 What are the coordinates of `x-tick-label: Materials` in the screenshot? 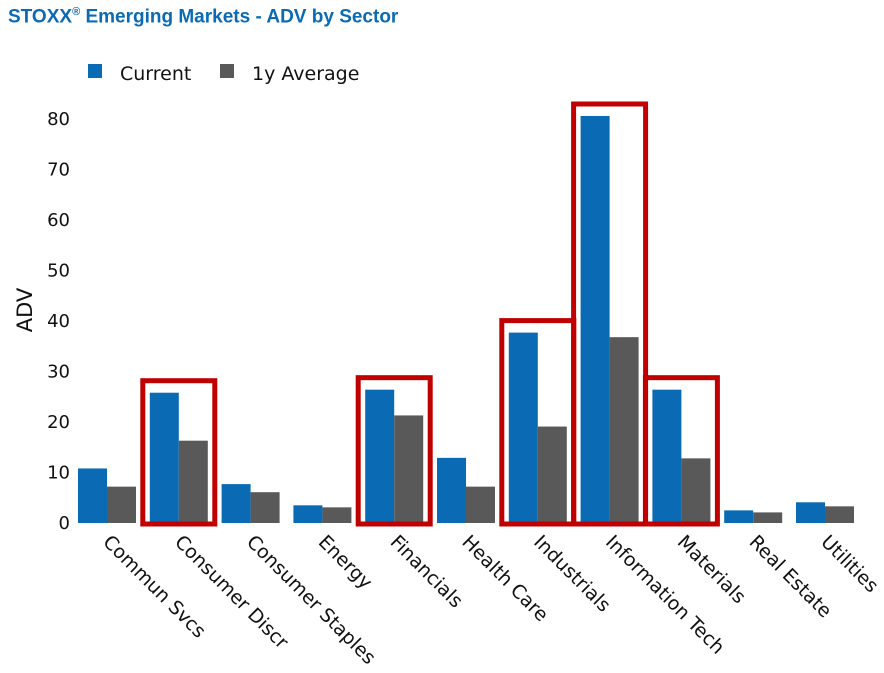 It's located at (711, 569).